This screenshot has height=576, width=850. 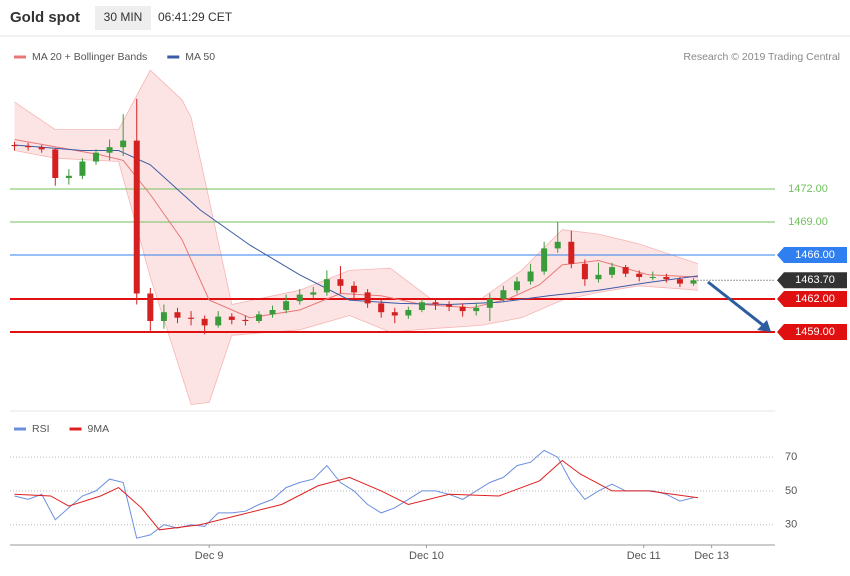 I want to click on legend-label: RSI, so click(x=41, y=429).